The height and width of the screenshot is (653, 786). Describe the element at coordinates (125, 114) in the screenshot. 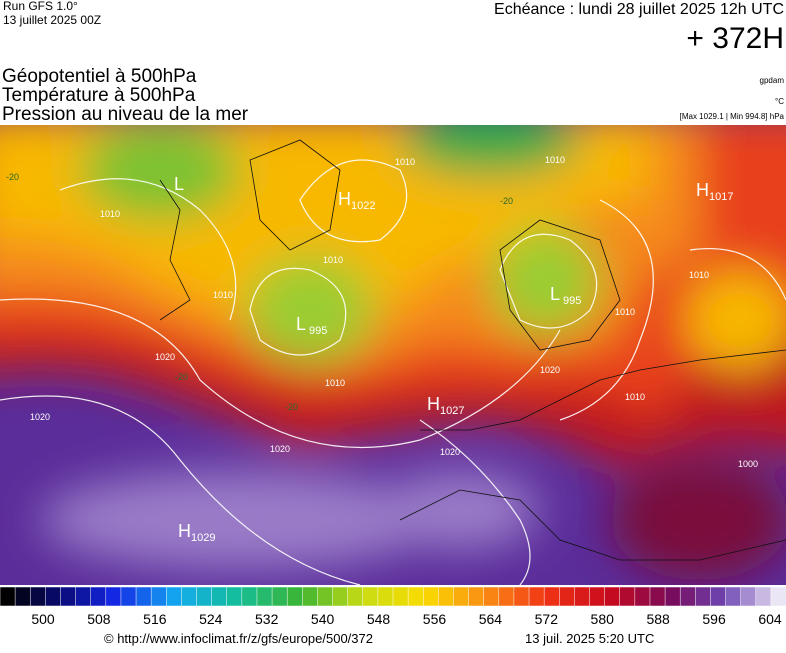

I see `title: Pression au niveau de la mer` at that location.